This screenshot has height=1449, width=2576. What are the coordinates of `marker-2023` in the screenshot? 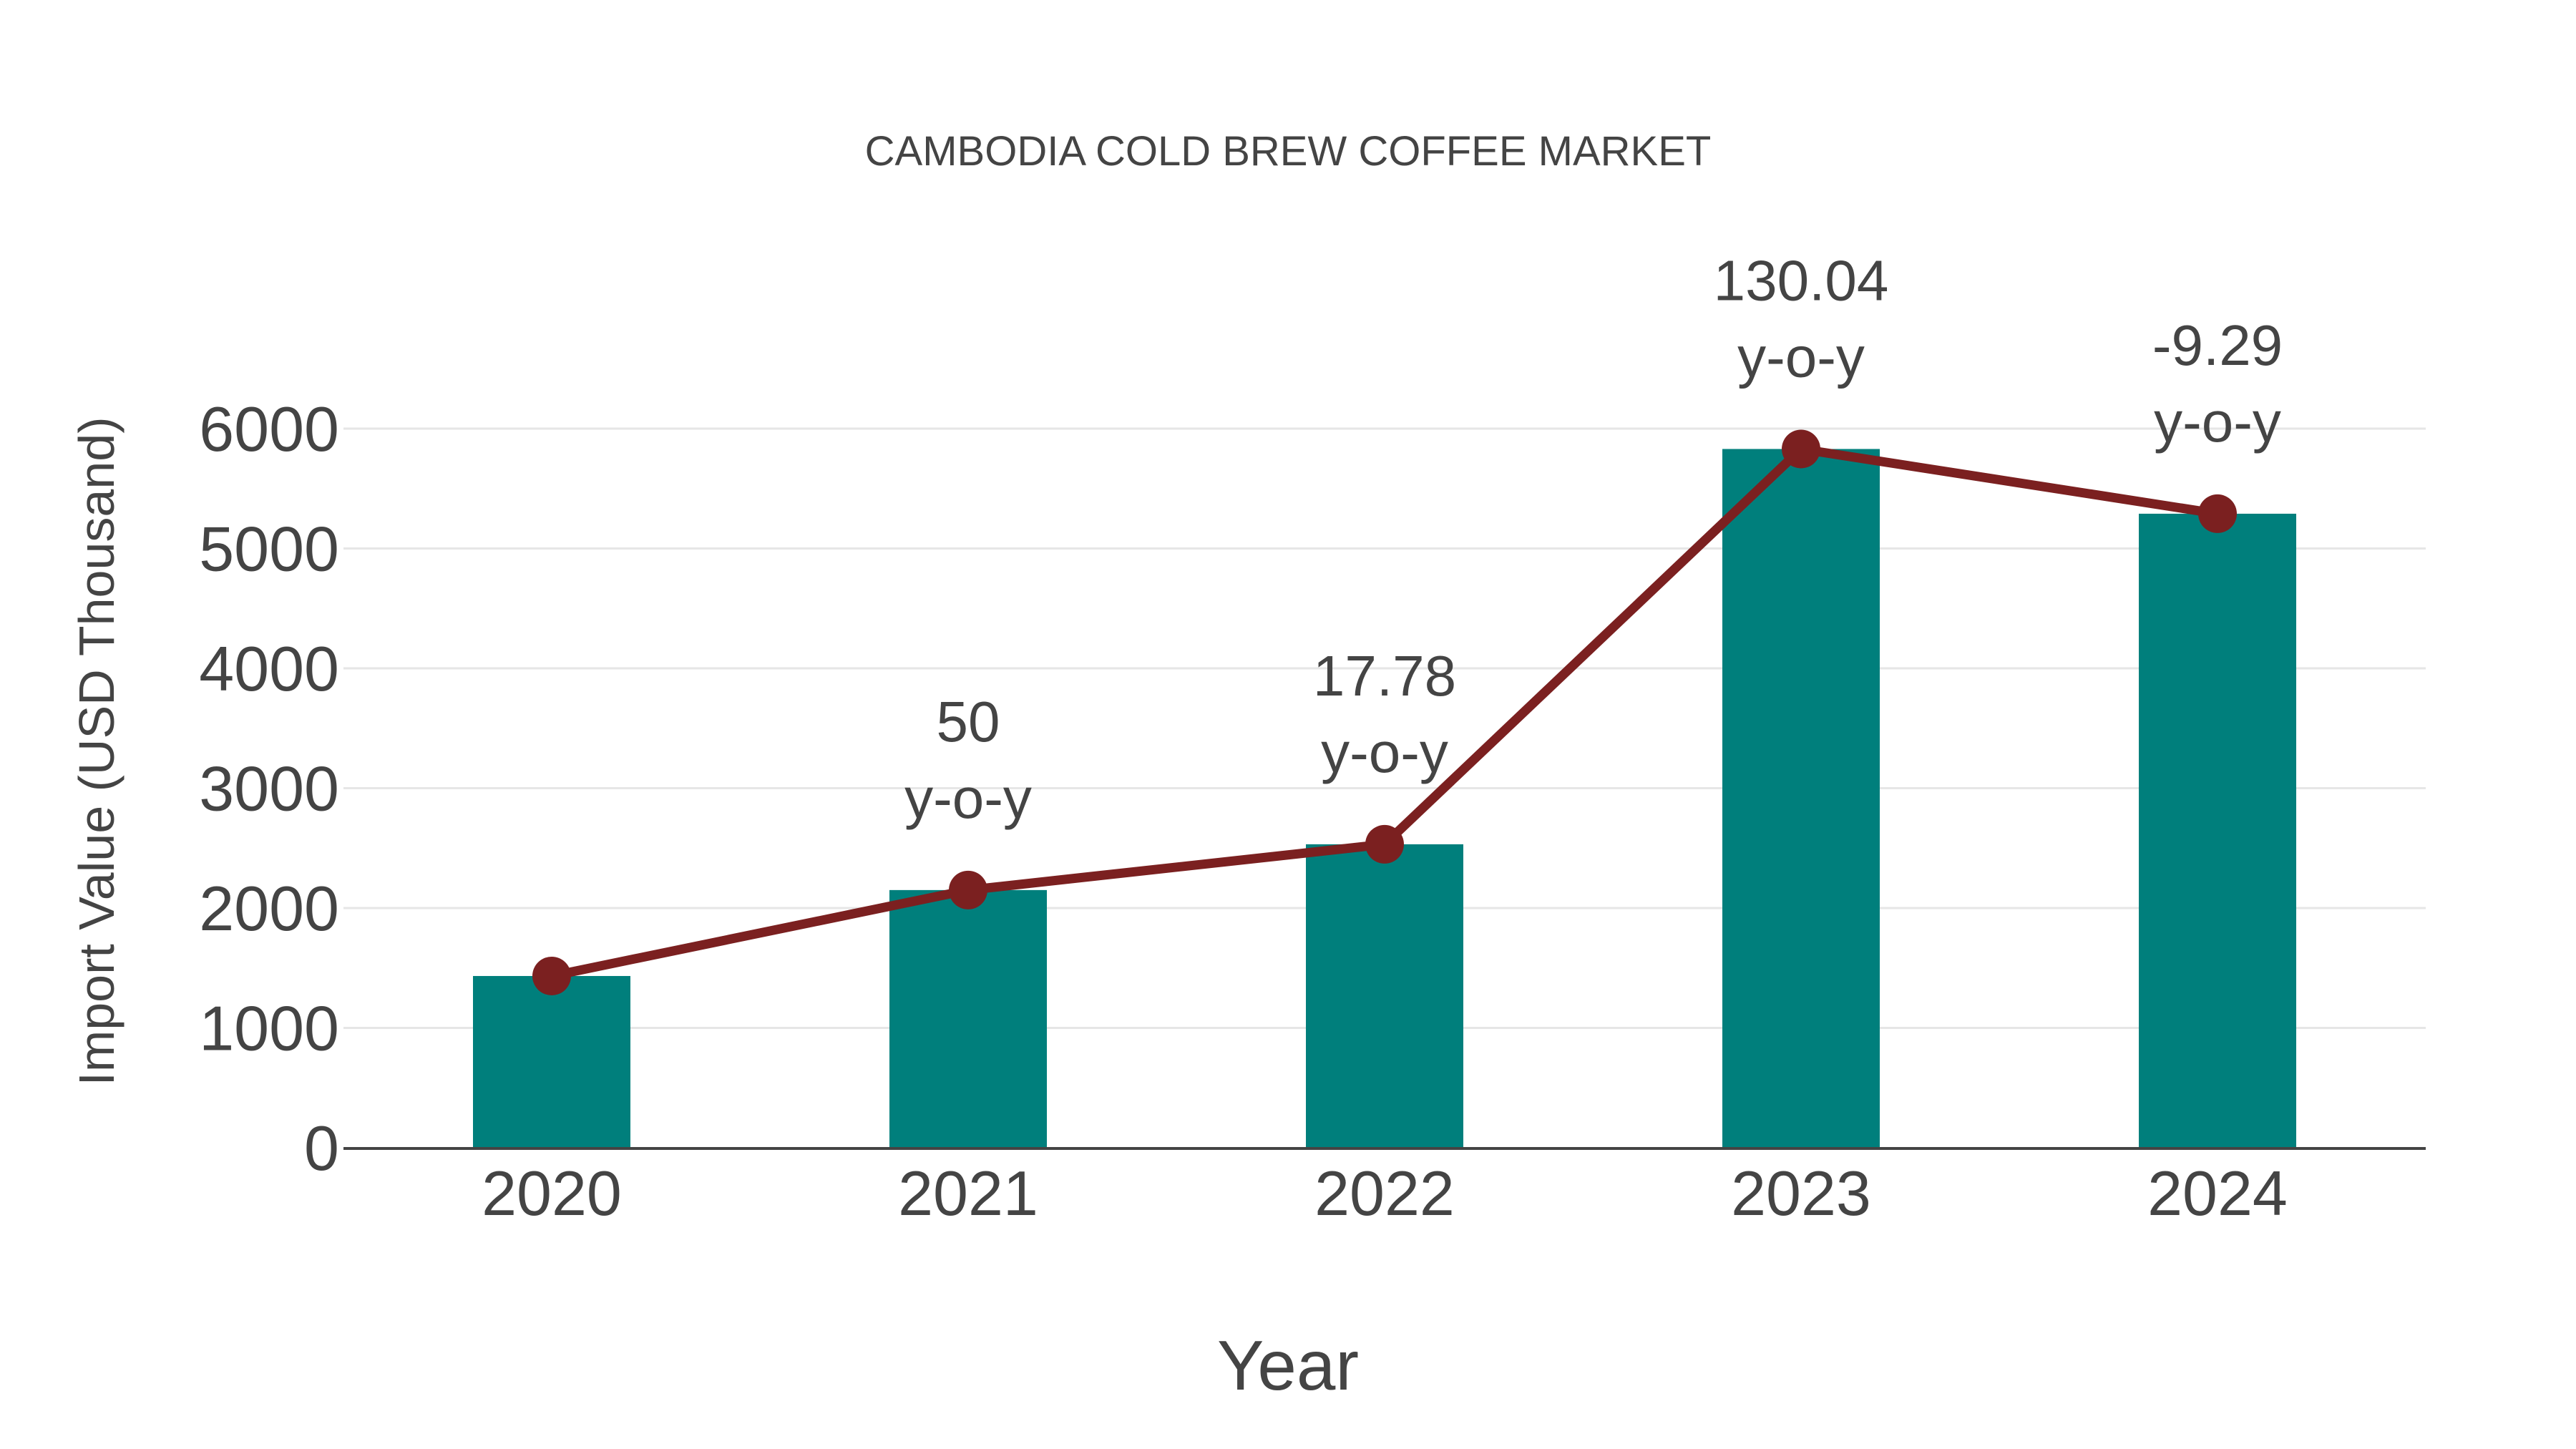 It's located at (1801, 449).